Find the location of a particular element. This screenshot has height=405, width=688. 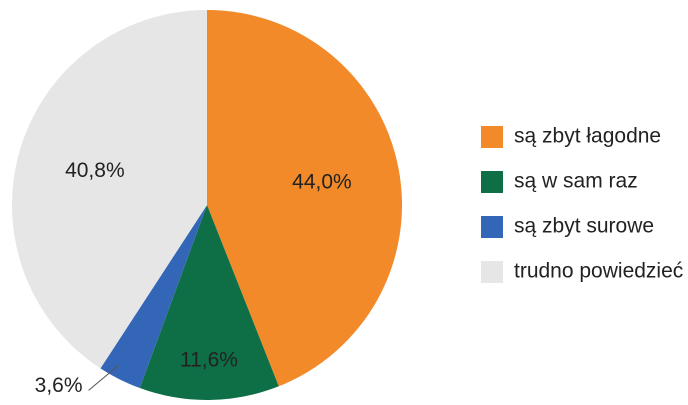

legend-label: trudno powiedzieć is located at coordinates (598, 271).